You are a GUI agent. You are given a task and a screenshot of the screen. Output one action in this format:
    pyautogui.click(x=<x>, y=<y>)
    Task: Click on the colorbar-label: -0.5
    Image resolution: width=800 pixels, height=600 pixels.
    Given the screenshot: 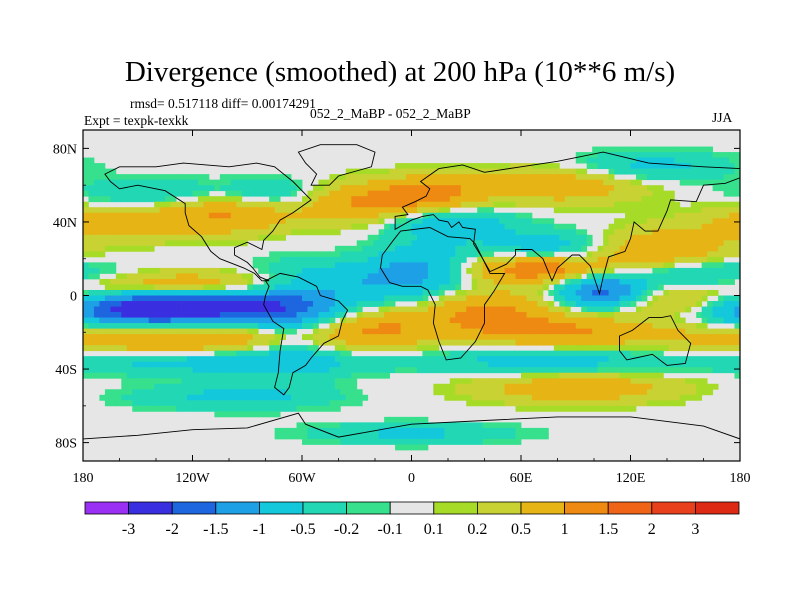 What is the action you would take?
    pyautogui.click(x=302, y=529)
    